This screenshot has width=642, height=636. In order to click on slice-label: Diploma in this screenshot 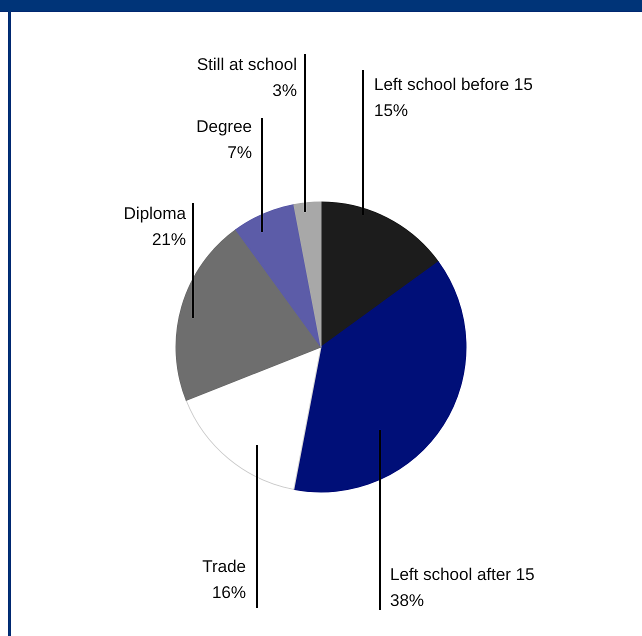, I will do `click(155, 213)`.